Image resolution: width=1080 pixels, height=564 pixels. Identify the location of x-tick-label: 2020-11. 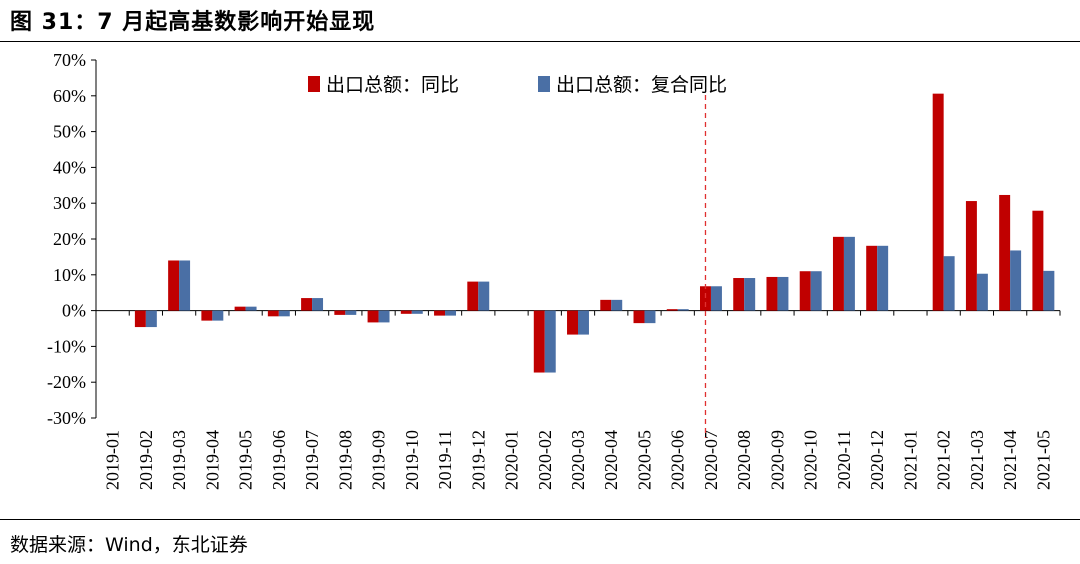
(844, 459).